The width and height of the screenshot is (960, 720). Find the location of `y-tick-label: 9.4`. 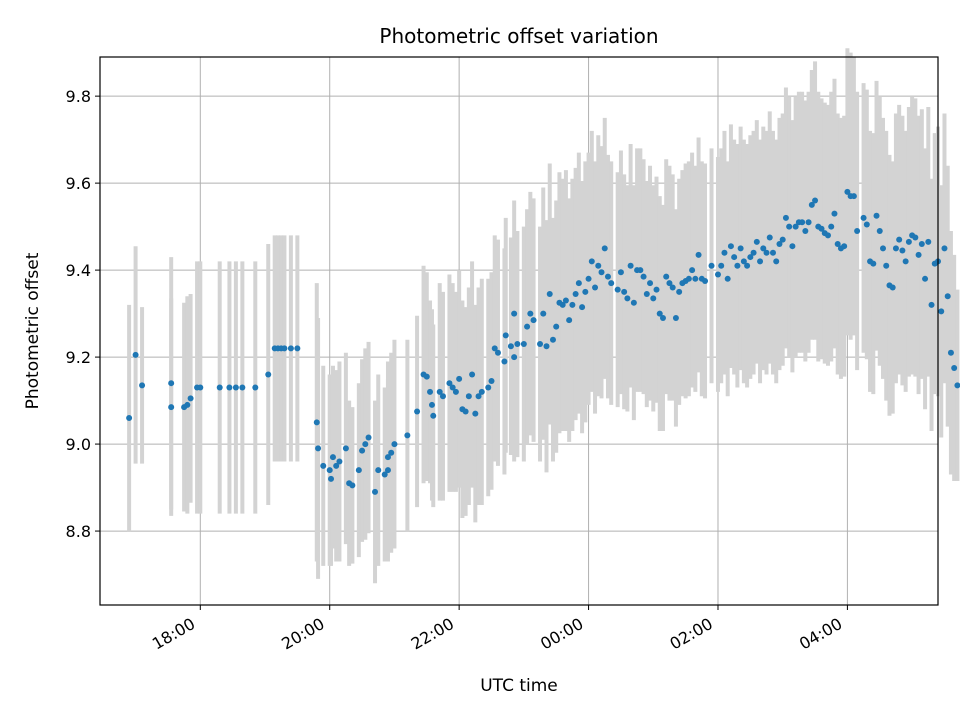

y-tick-label: 9.4 is located at coordinates (78, 270).